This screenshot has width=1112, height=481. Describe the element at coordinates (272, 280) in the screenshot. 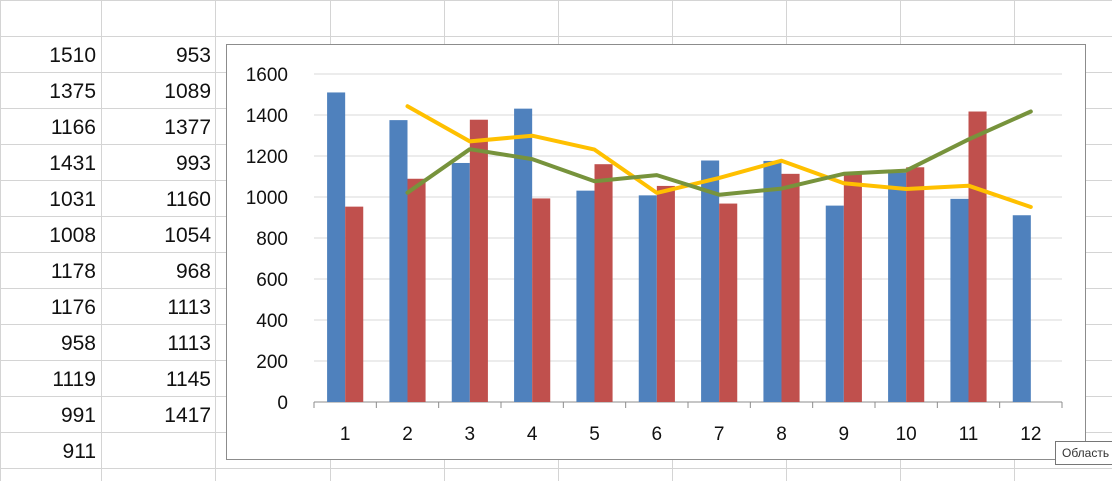

I see `y-tick-label: 600` at that location.